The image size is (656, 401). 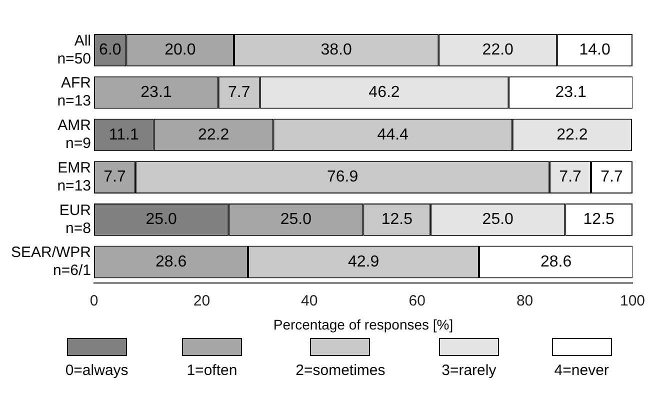 I want to click on data-label: 14.0, so click(x=594, y=50).